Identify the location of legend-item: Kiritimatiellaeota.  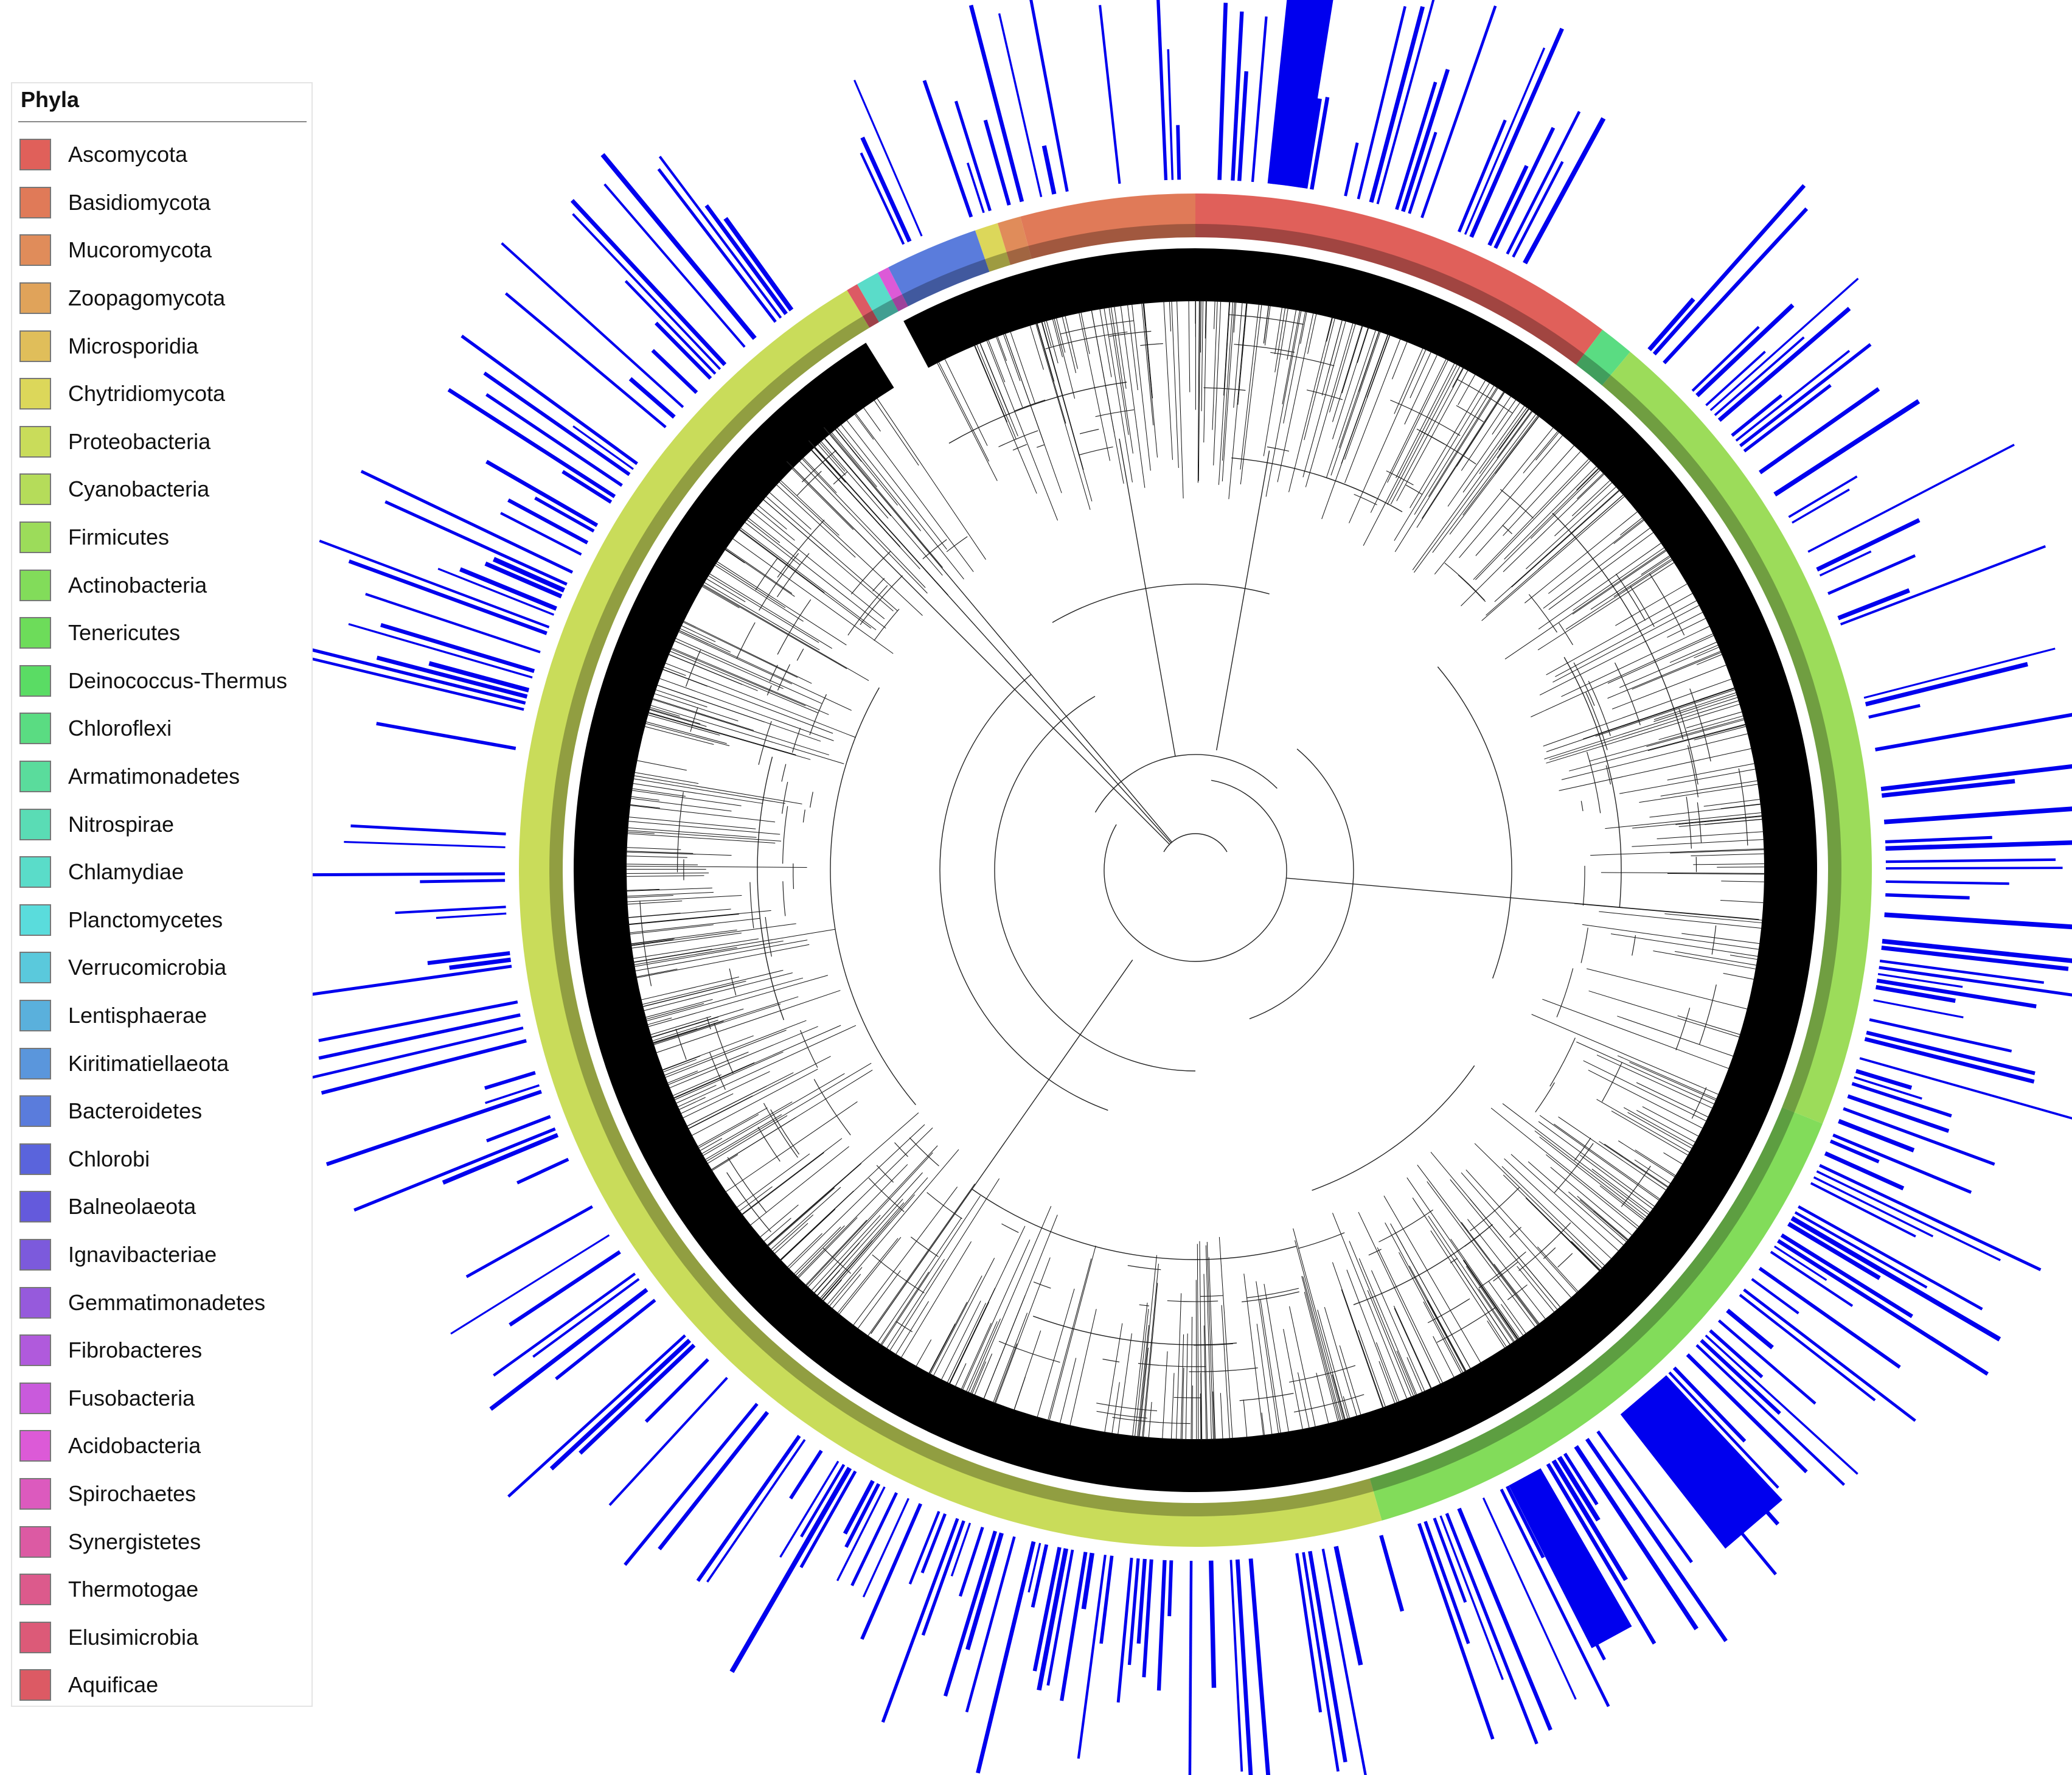
(153, 1063).